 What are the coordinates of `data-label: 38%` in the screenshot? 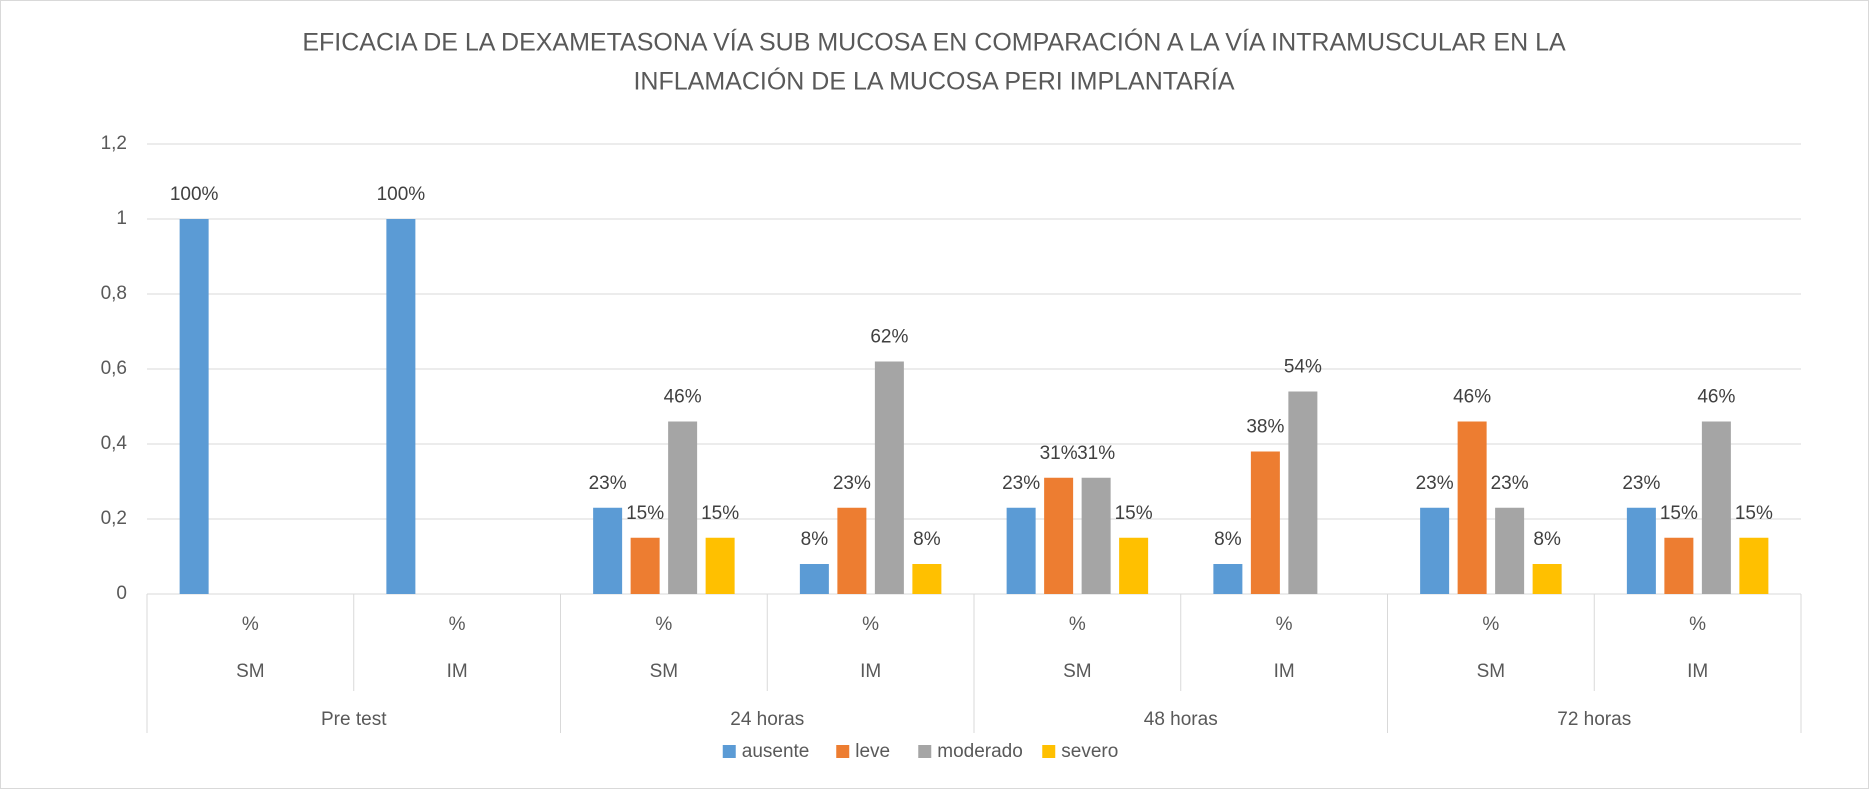 It's located at (1265, 427).